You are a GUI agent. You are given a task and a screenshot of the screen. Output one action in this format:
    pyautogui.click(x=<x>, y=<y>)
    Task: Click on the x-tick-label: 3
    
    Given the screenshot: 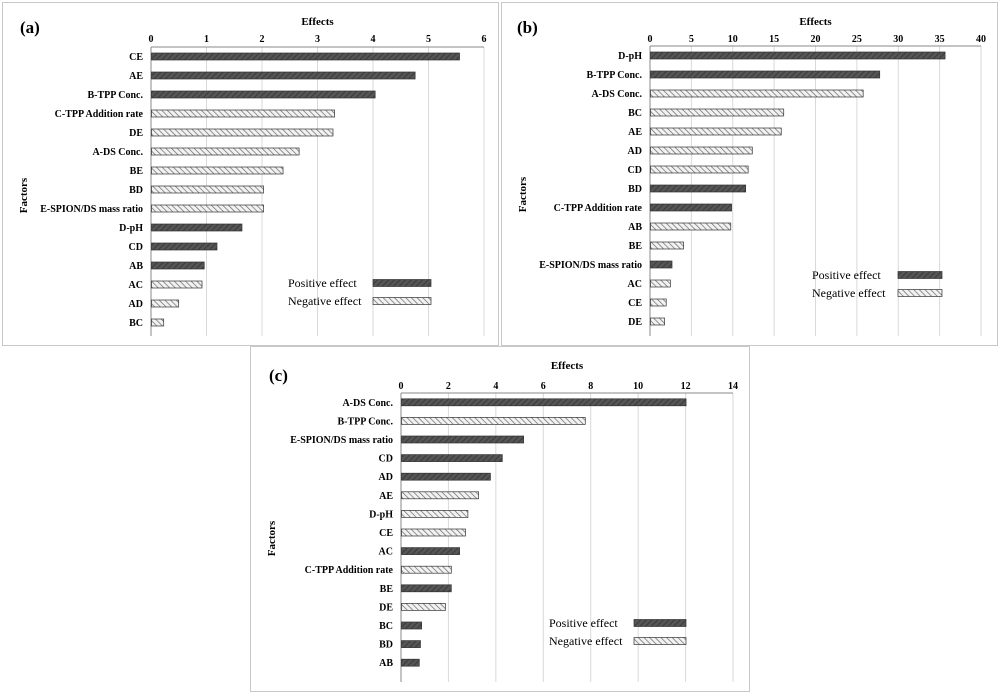 What is the action you would take?
    pyautogui.click(x=317, y=39)
    